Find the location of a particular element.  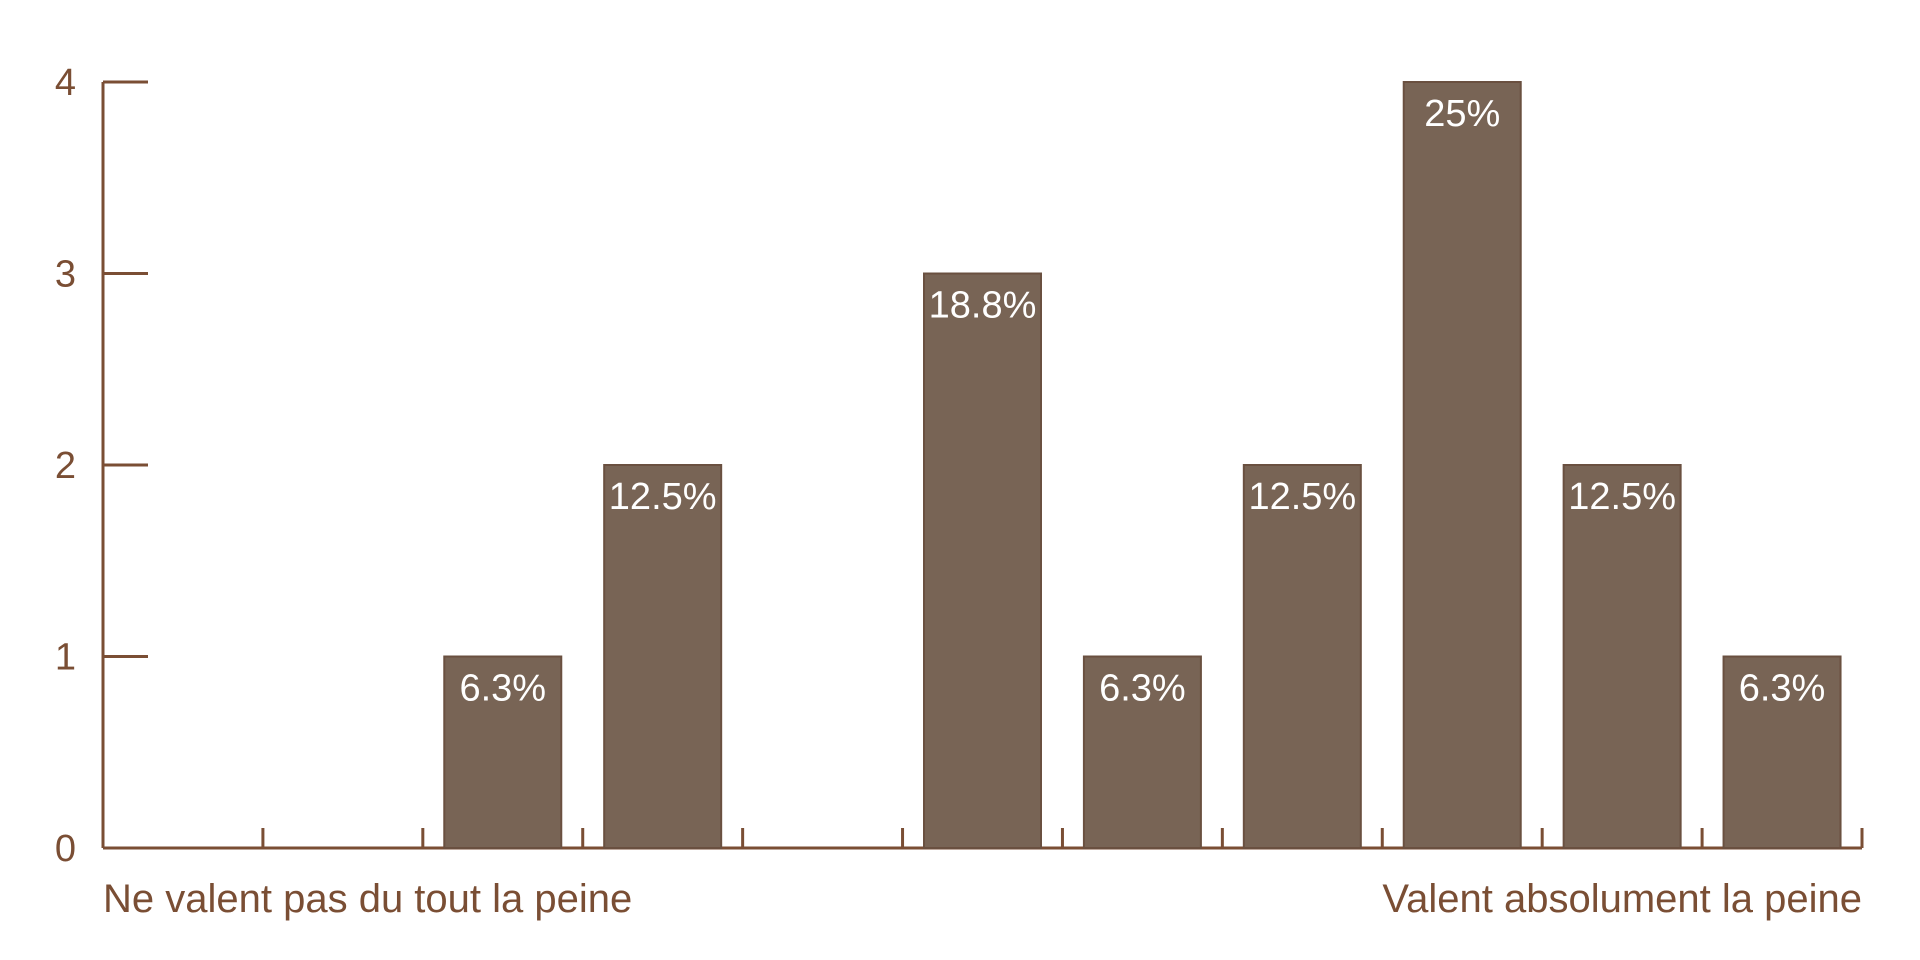

y-tick-label: 2 is located at coordinates (65, 466).